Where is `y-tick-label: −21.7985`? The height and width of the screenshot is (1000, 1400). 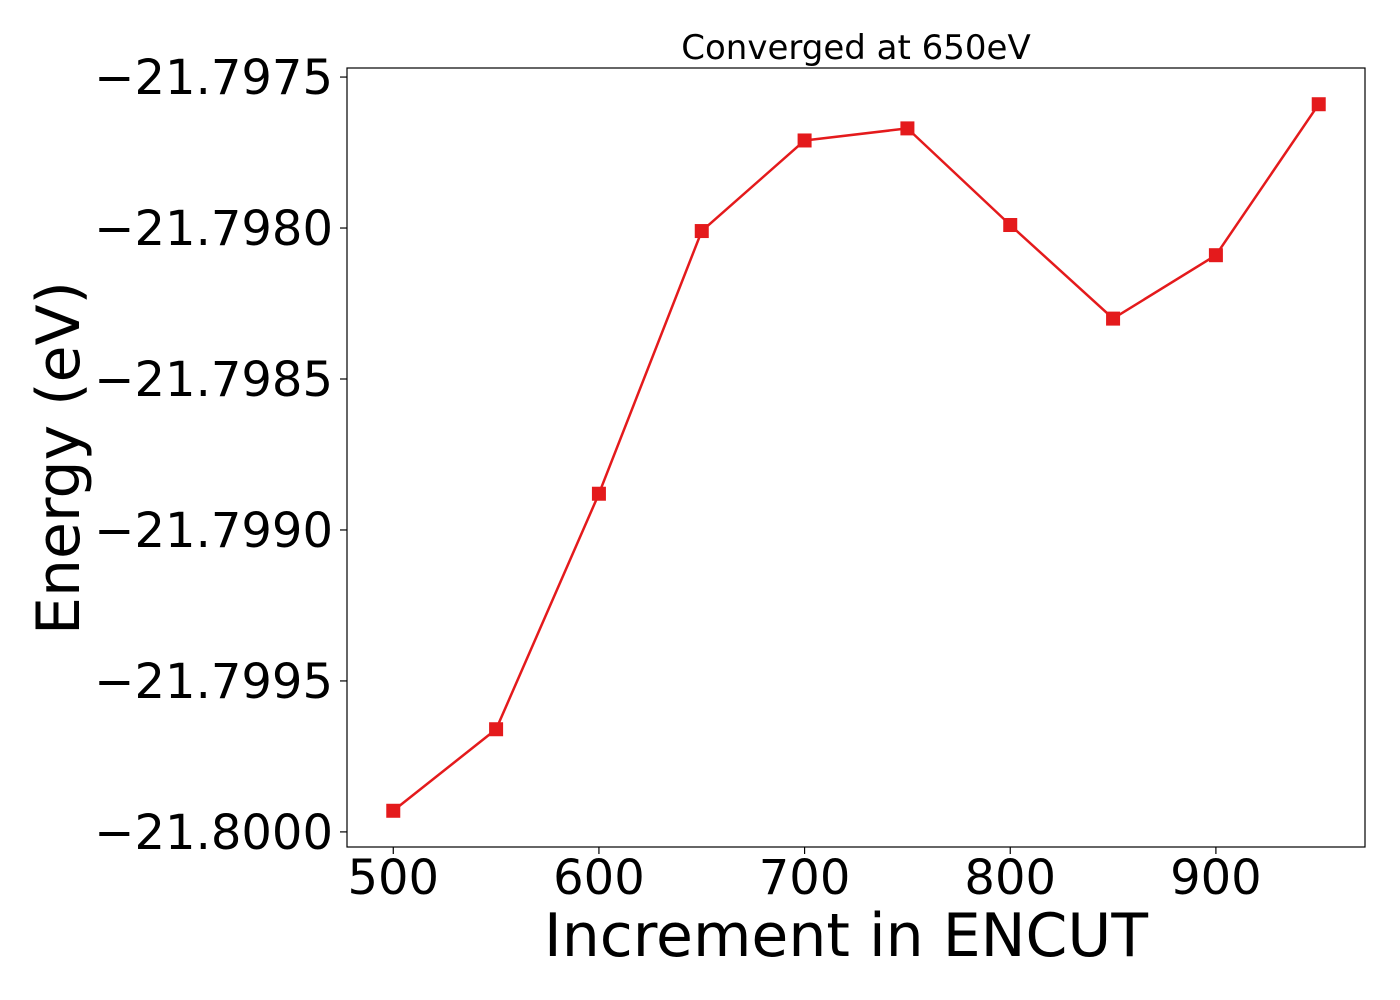
y-tick-label: −21.7985 is located at coordinates (213, 380).